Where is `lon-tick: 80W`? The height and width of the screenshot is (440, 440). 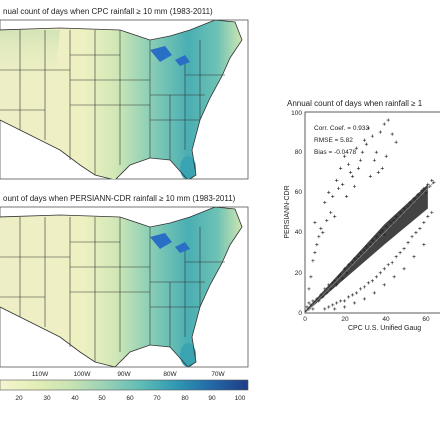
lon-tick: 80W is located at coordinates (170, 374).